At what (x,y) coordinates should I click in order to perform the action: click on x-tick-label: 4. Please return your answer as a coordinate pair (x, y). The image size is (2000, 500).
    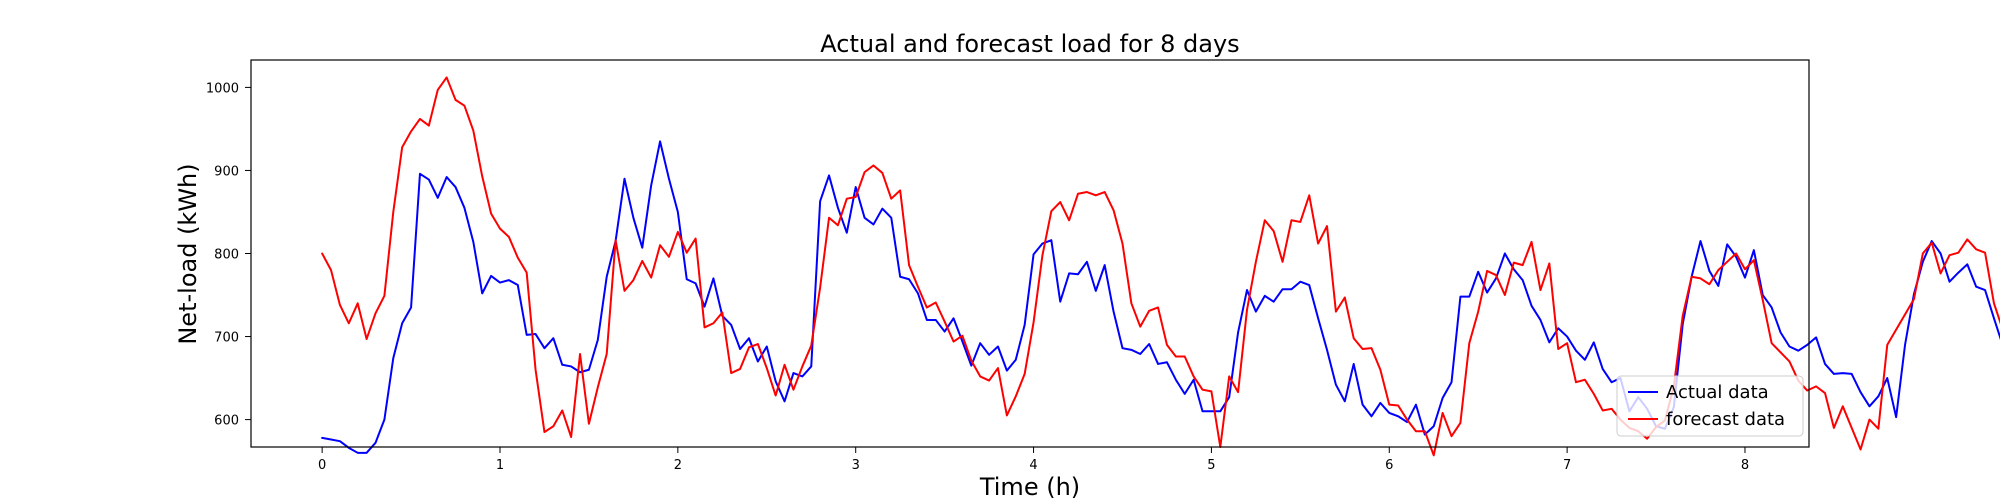
    Looking at the image, I should click on (1033, 465).